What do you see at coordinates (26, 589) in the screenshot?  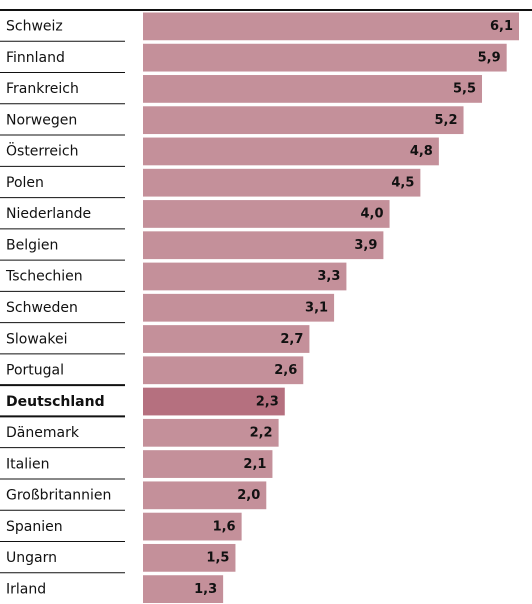 I see `category-label: Irland` at bounding box center [26, 589].